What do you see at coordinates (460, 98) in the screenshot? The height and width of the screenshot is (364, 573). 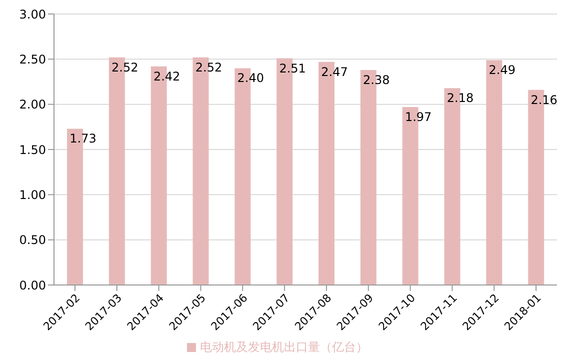 I see `data-label: 2.18` at bounding box center [460, 98].